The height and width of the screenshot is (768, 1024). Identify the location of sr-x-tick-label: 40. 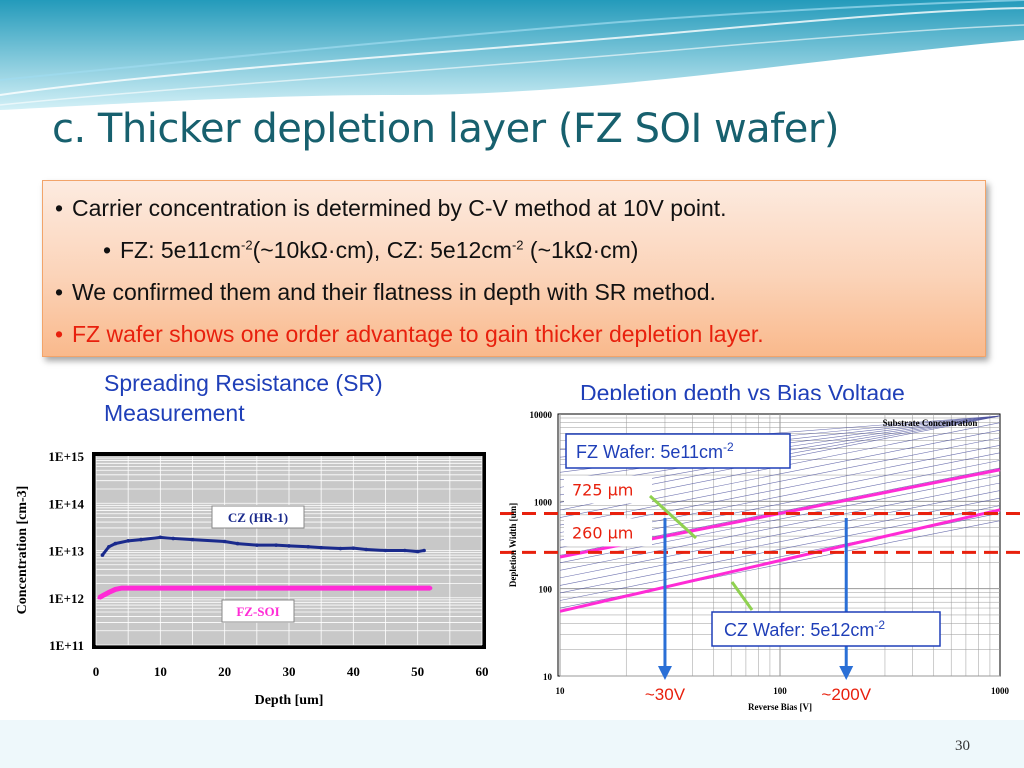
(353, 671).